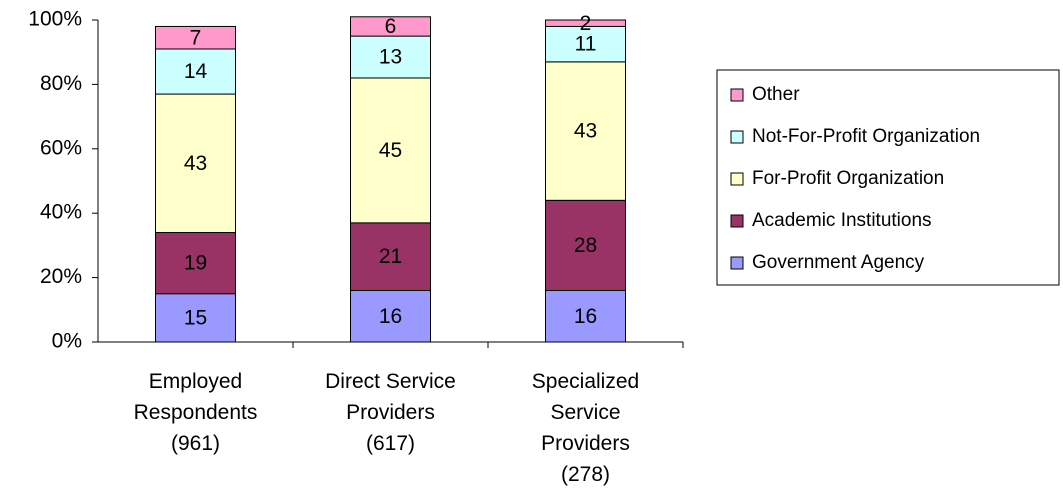 This screenshot has height=499, width=1063. Describe the element at coordinates (61, 83) in the screenshot. I see `y-tick-label: 80%` at that location.